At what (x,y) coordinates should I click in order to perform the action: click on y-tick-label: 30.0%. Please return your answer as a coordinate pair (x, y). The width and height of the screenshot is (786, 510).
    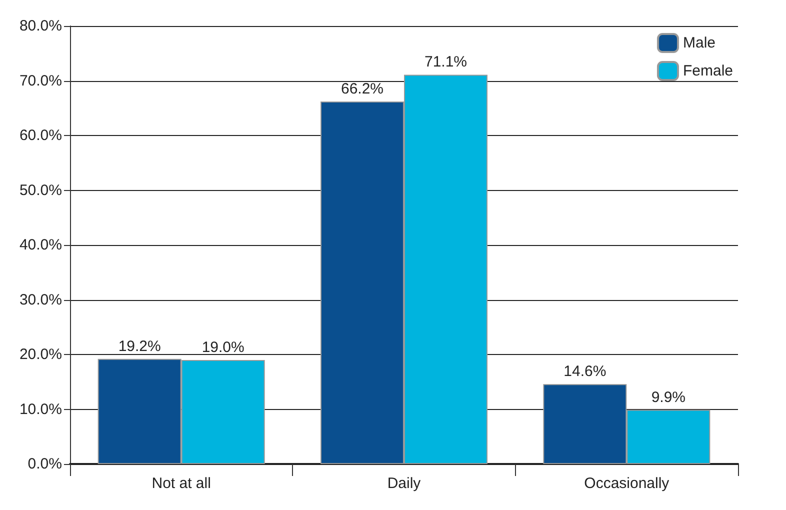
    Looking at the image, I should click on (40, 299).